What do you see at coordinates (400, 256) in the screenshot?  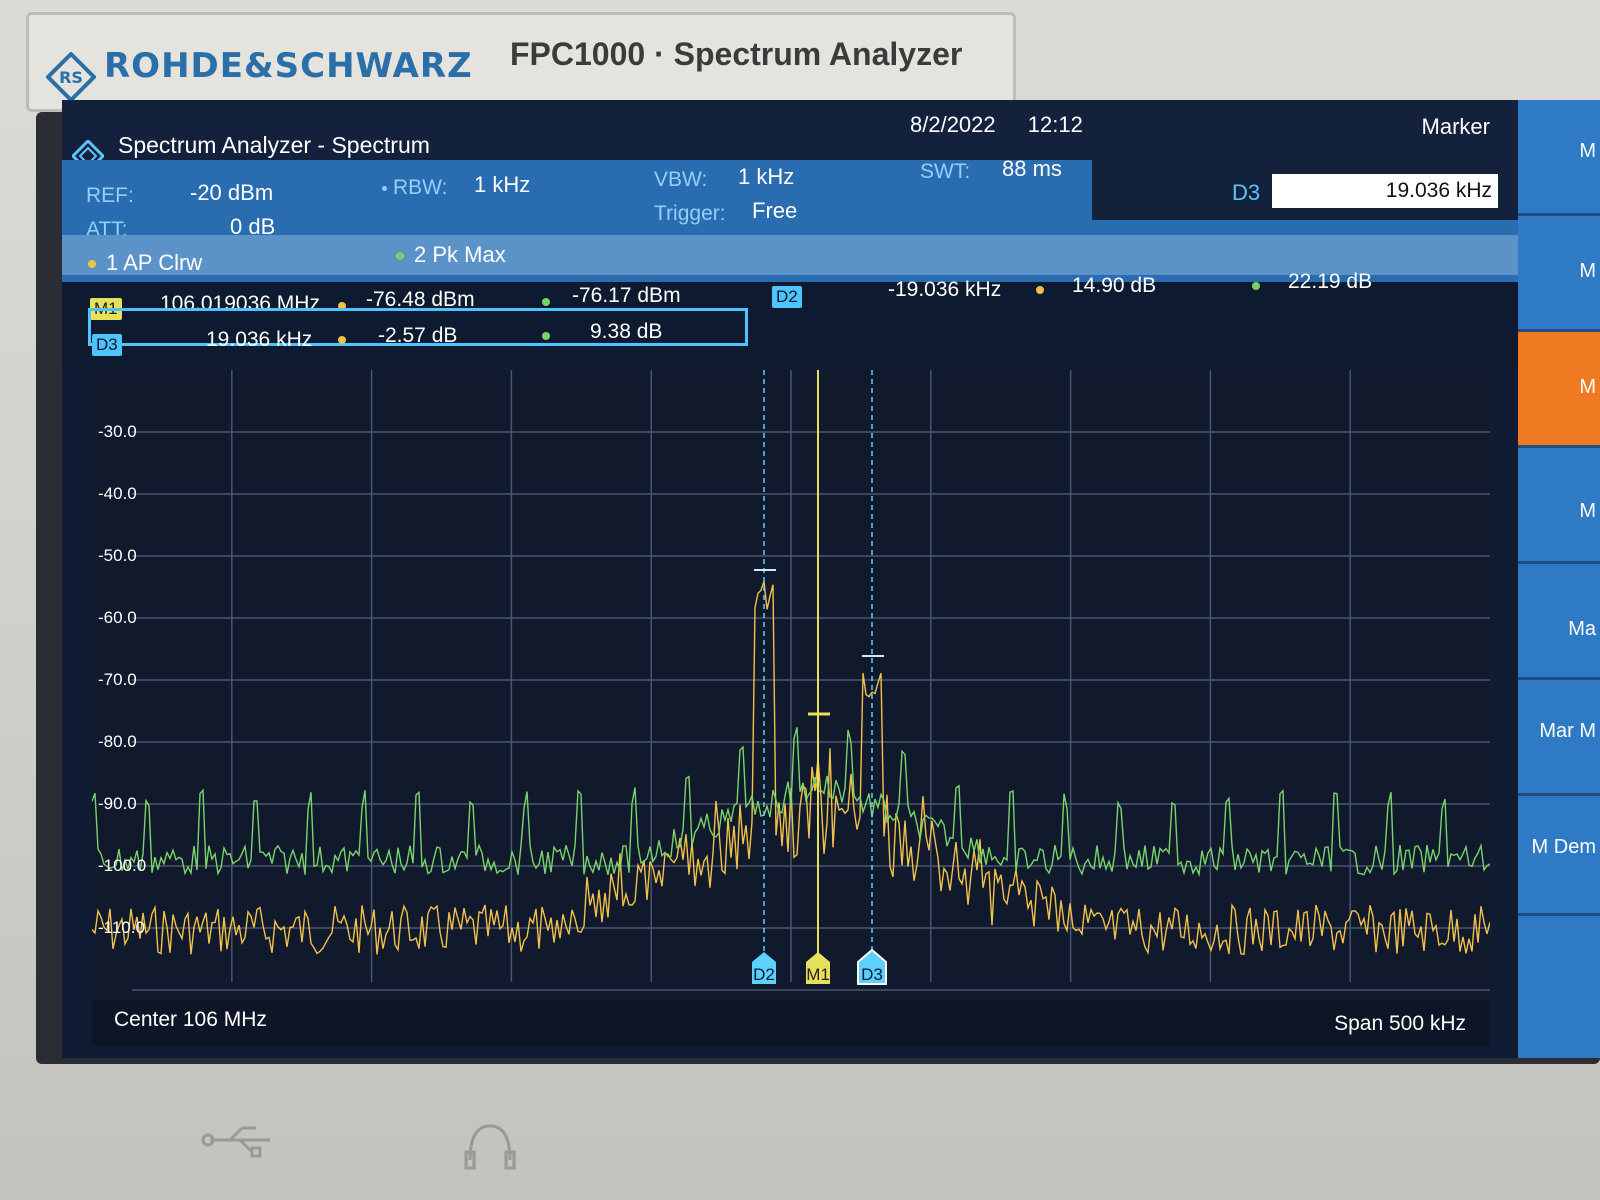 I see `trace-2-dot-icon` at bounding box center [400, 256].